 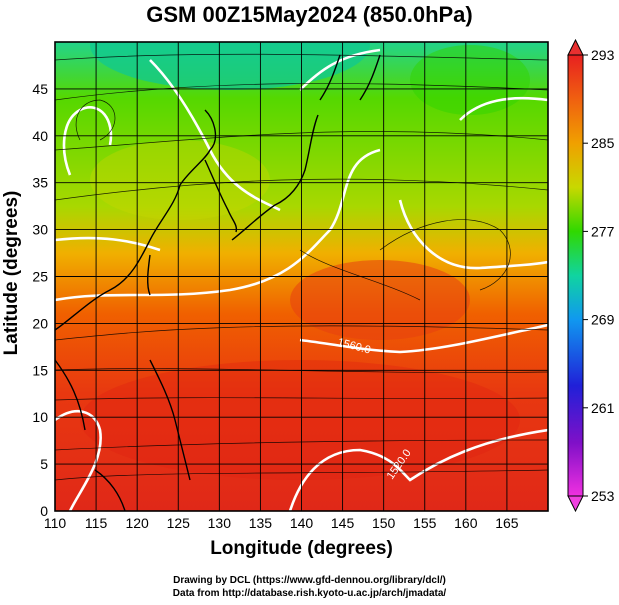 What do you see at coordinates (40, 230) in the screenshot?
I see `y-tick-label: 30` at bounding box center [40, 230].